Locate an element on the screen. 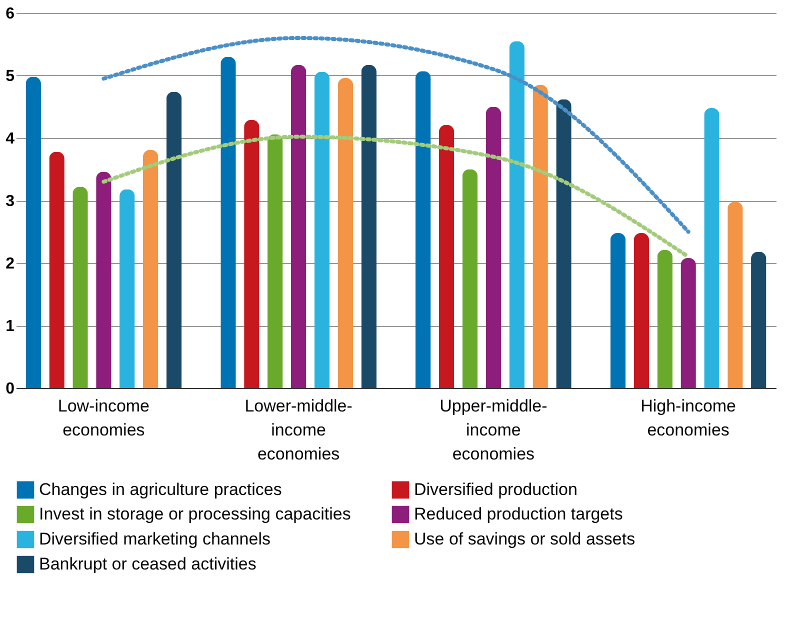 This screenshot has height=621, width=811. legend-label: Bankrupt or ceased activities is located at coordinates (147, 564).